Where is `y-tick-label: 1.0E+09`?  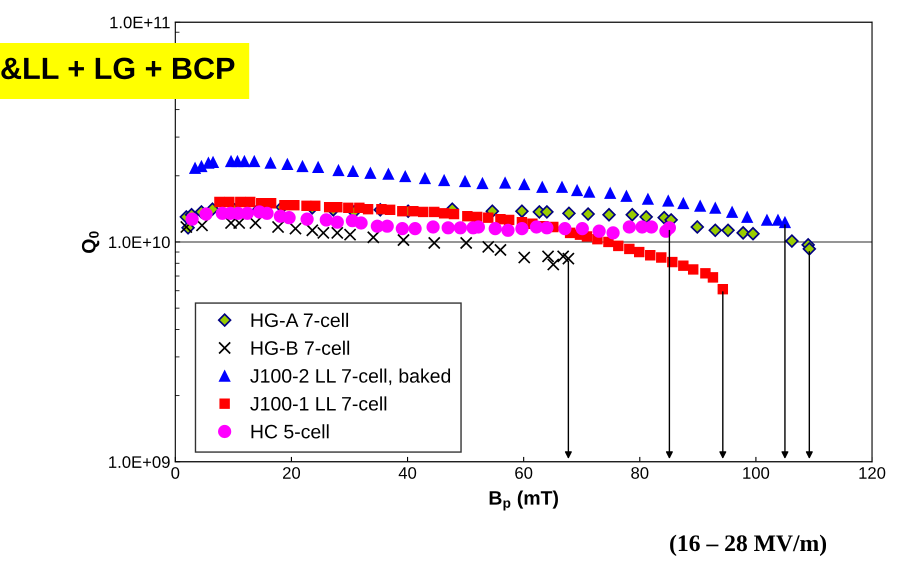
y-tick-label: 1.0E+09 is located at coordinates (139, 462).